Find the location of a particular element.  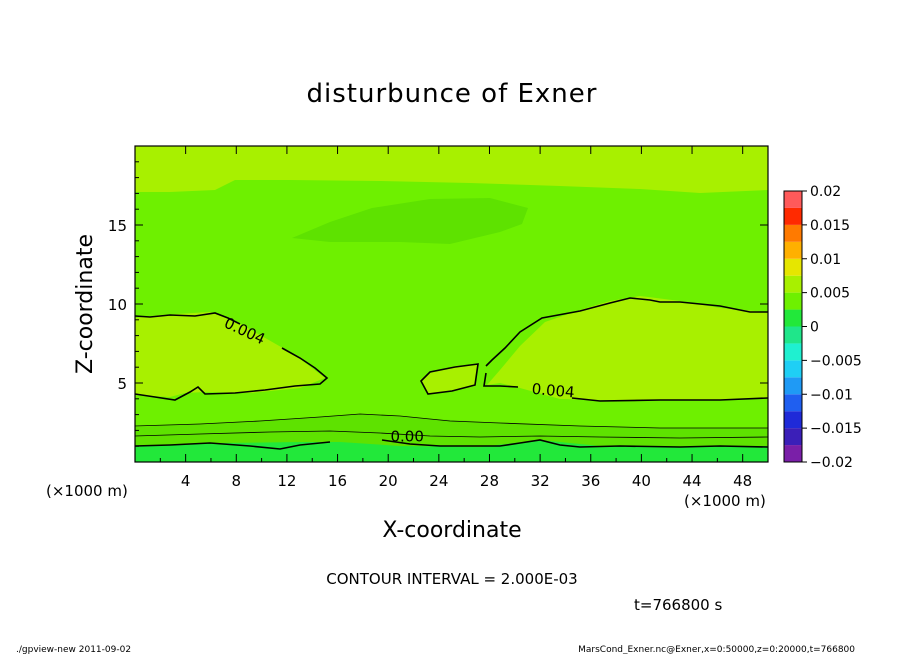

x-tick-label: 44 is located at coordinates (691, 481).